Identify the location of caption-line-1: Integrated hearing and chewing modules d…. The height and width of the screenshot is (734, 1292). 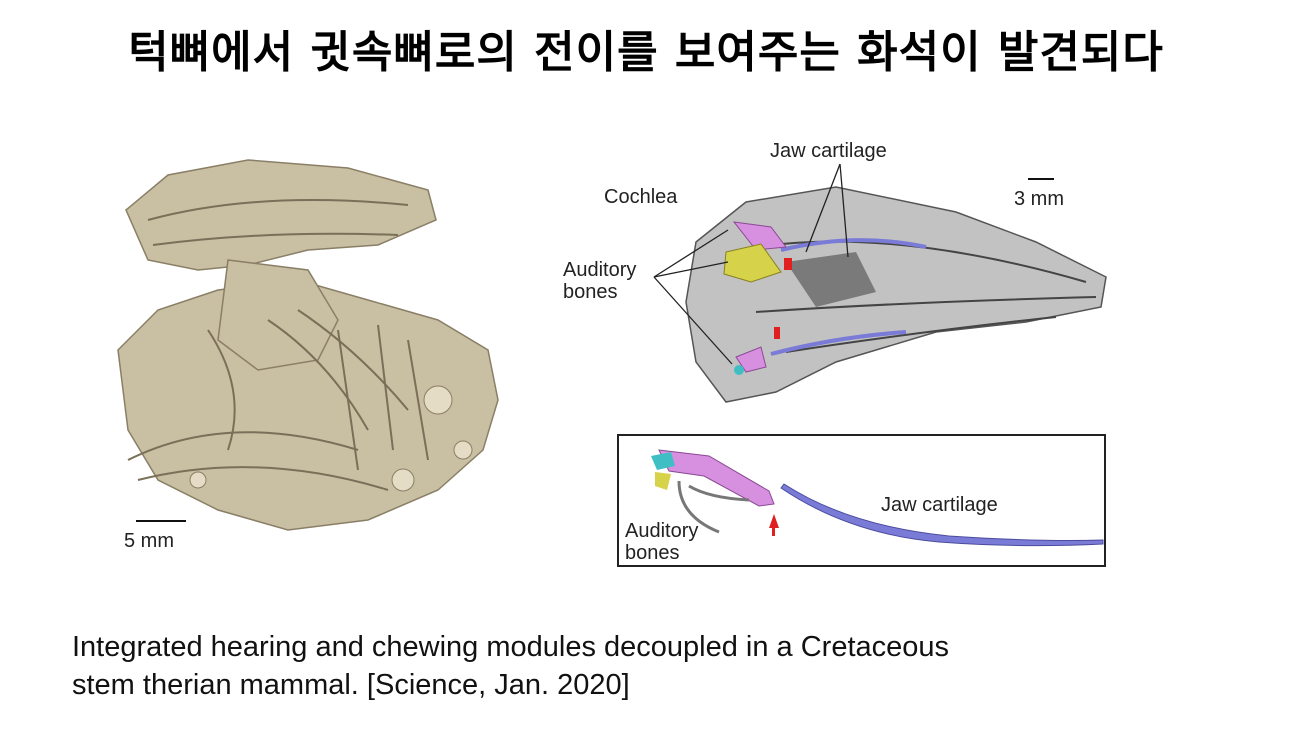
(511, 647).